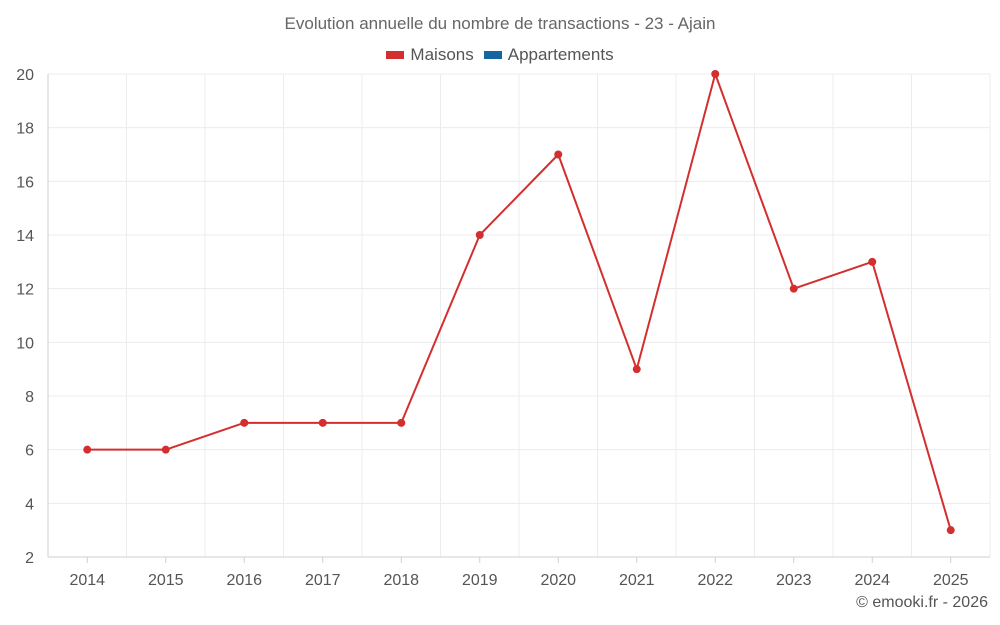  I want to click on legend-item-maisons: Maisons, so click(430, 55).